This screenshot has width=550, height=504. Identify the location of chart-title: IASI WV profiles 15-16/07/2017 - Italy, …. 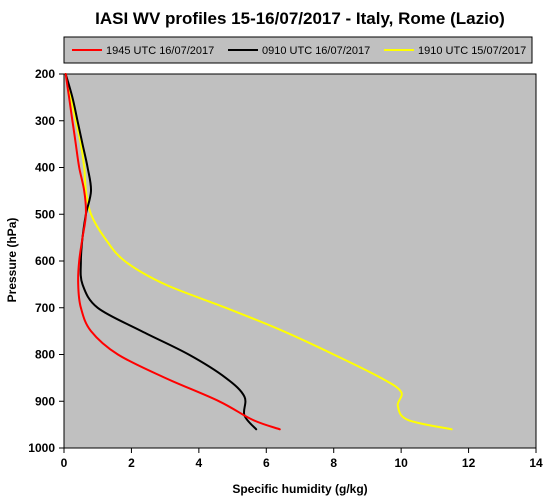
(300, 18).